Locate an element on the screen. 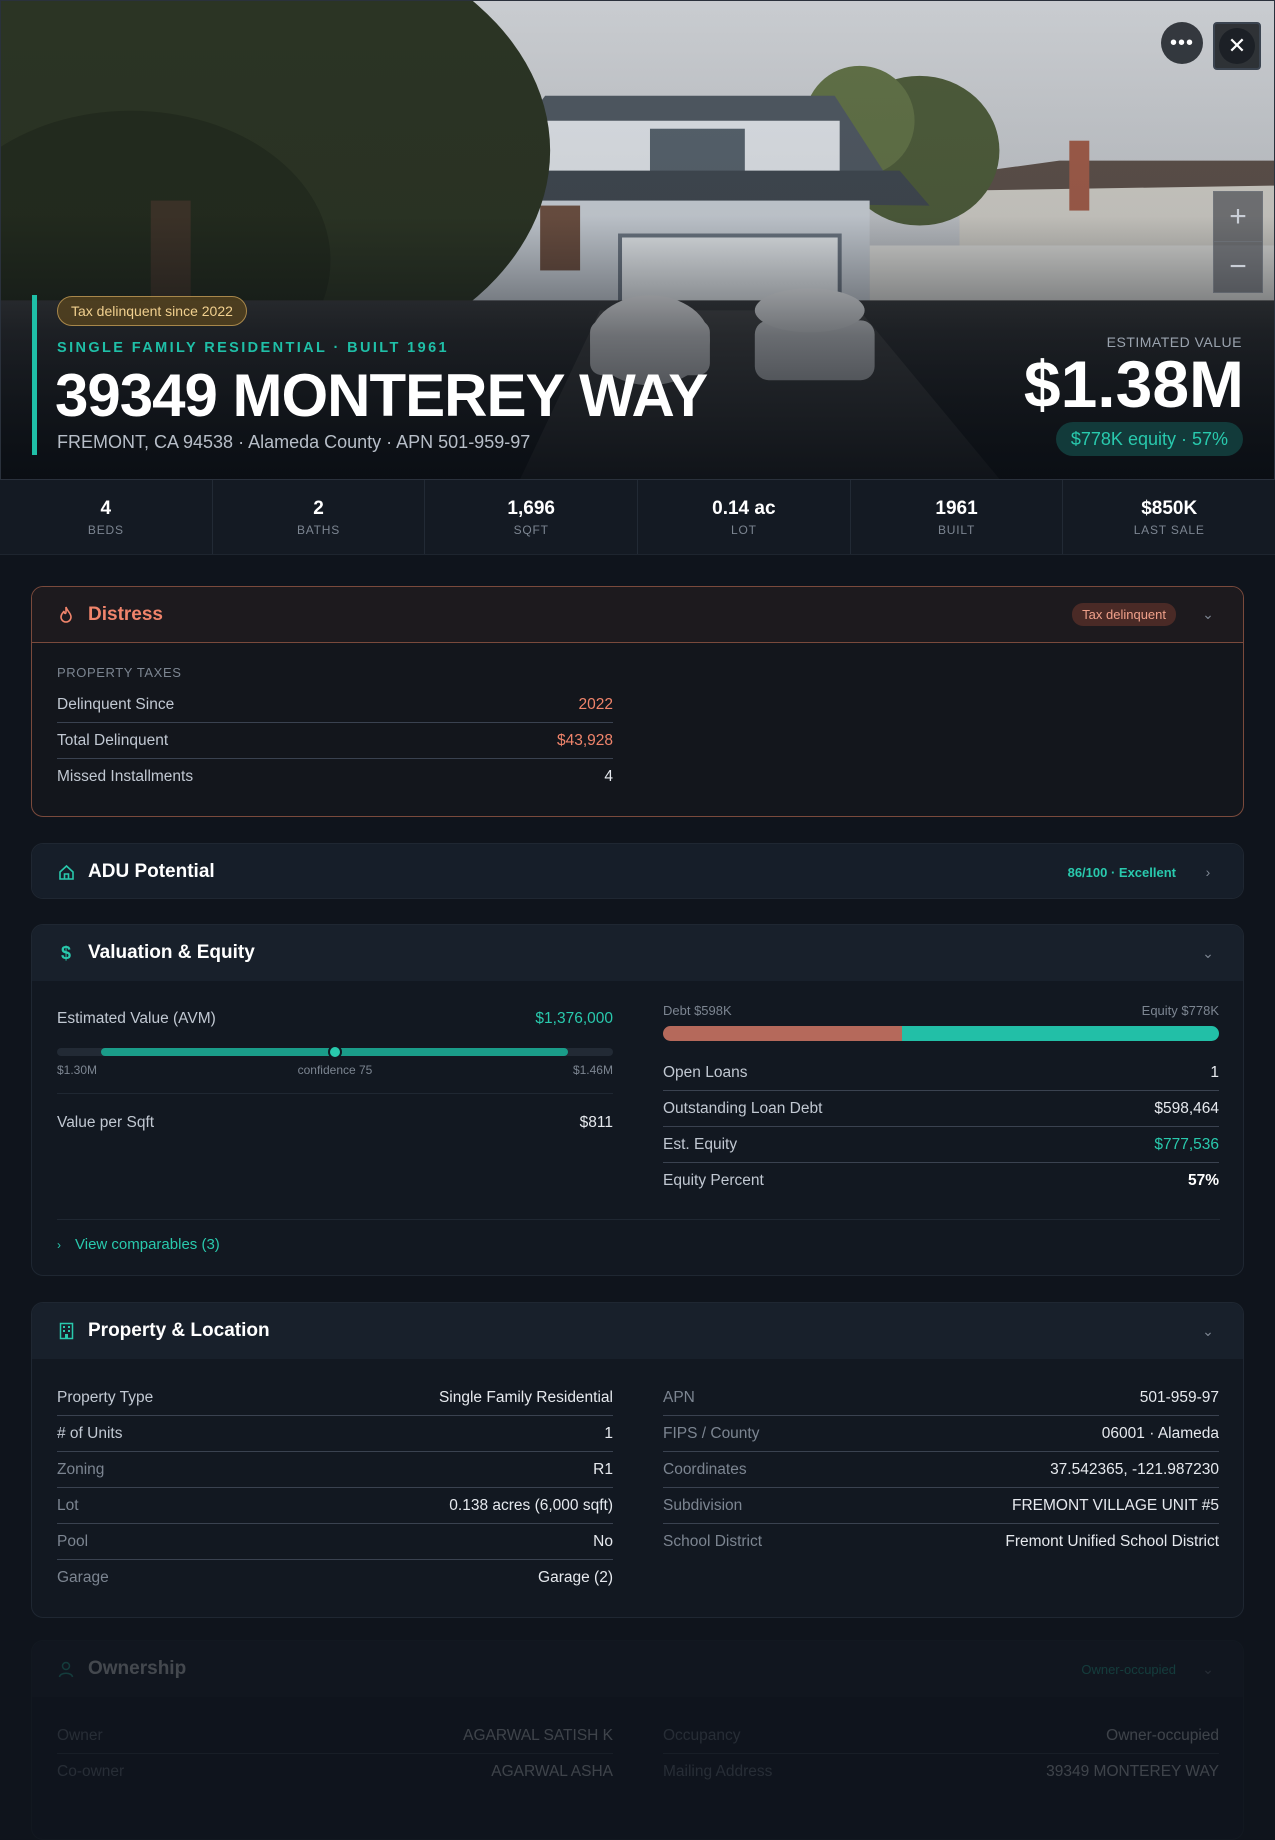  adu-score-badge: 86/100 · Excellent is located at coordinates (1121, 872).